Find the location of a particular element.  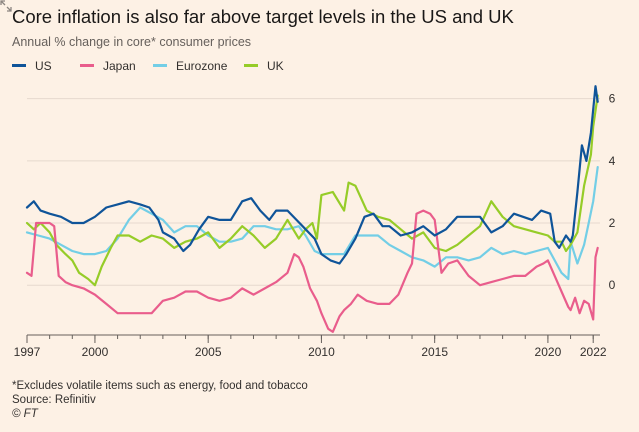

legend-label-uk: UK is located at coordinates (275, 66).